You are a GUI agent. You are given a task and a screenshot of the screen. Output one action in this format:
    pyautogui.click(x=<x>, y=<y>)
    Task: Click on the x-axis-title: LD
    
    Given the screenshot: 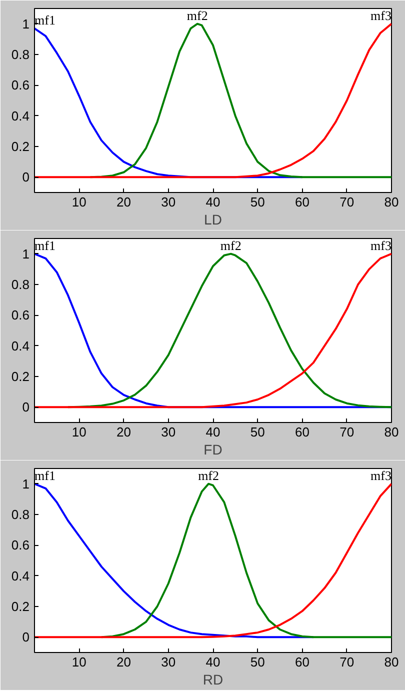 What is the action you would take?
    pyautogui.click(x=213, y=220)
    